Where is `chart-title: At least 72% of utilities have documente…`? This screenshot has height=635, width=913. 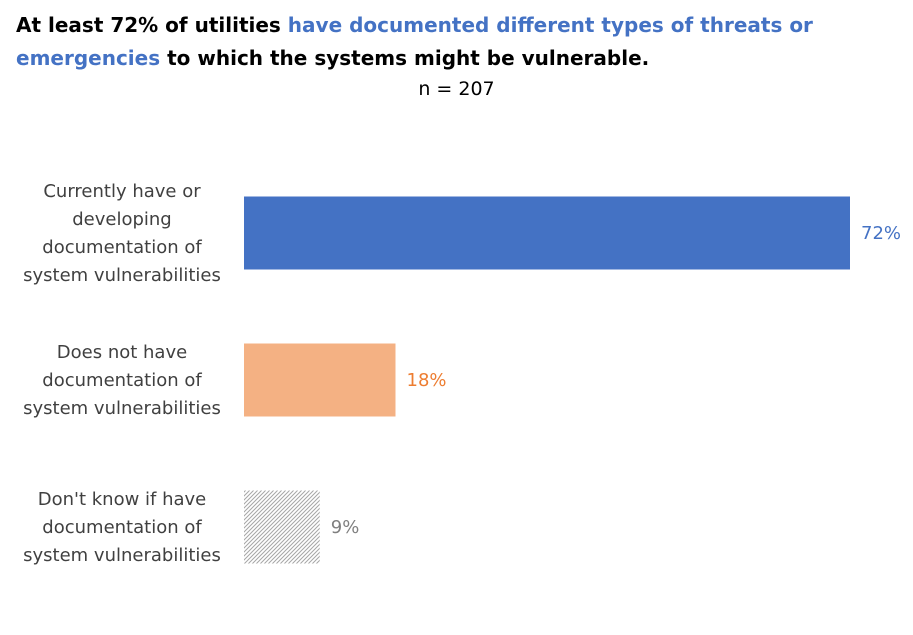 chart-title: At least 72% of utilities have documente… is located at coordinates (456, 42).